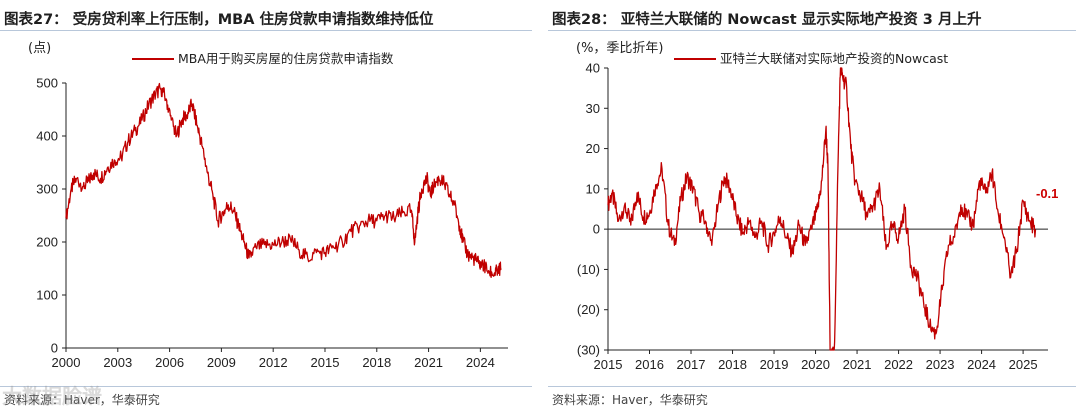 This screenshot has height=415, width=1080. Describe the element at coordinates (812, 30) in the screenshot. I see `right-title-rule` at that location.